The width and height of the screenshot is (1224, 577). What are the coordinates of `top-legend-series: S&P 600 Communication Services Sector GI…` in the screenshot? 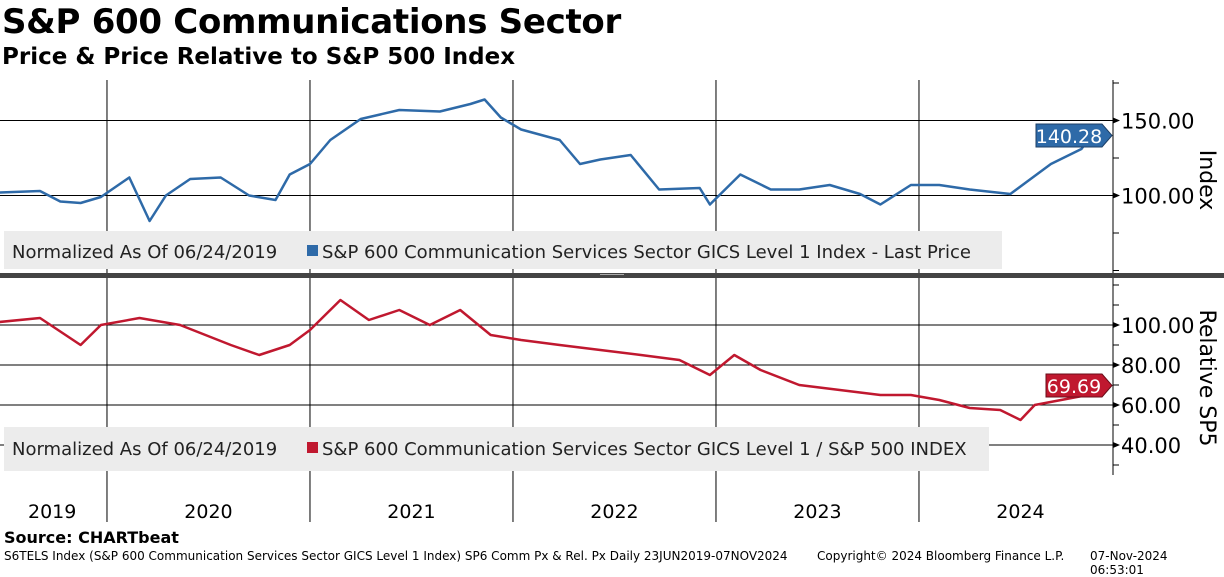 It's located at (646, 252).